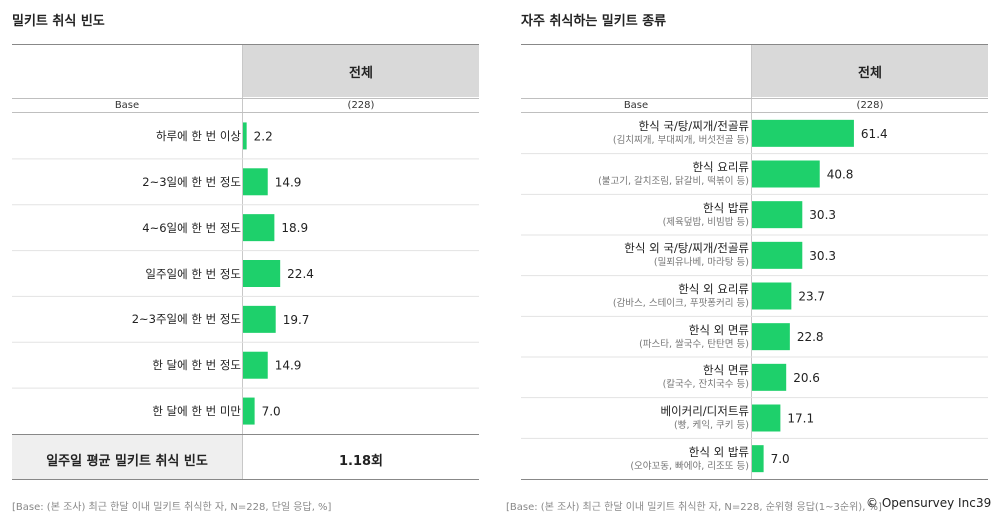 This screenshot has height=524, width=1000. I want to click on data-label-1: 61.4, so click(874, 134).